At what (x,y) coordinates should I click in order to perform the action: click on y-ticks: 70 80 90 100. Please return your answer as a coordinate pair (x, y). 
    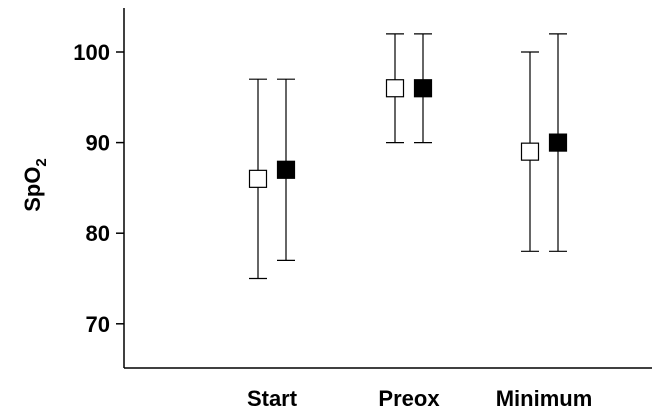
    Looking at the image, I should click on (98, 188).